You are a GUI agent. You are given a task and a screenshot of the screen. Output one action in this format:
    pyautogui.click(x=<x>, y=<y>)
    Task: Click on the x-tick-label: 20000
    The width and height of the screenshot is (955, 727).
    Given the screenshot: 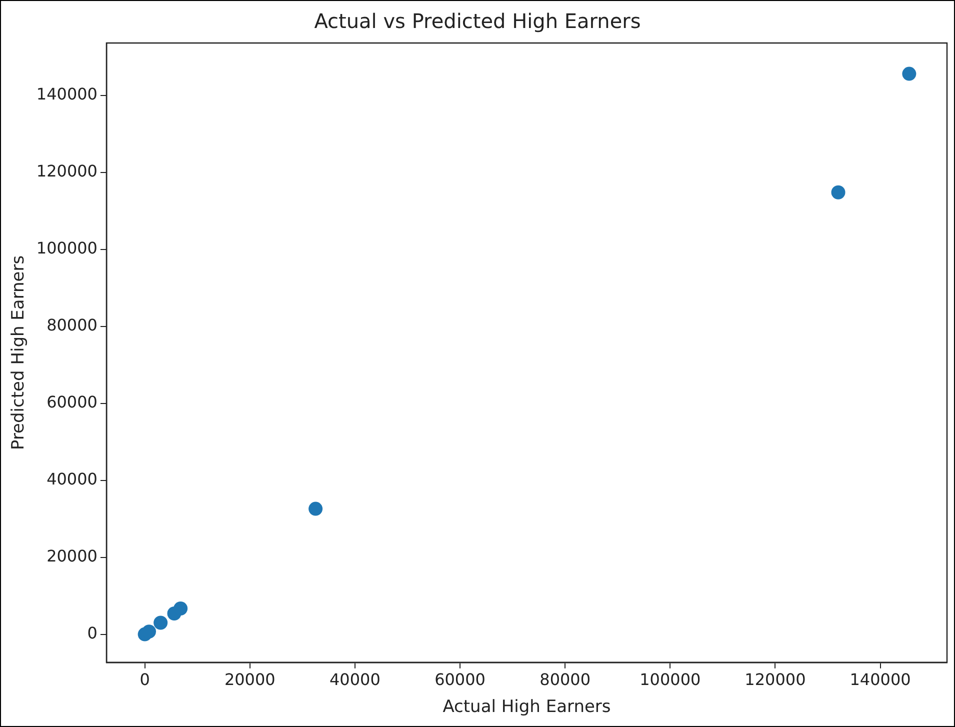 What is the action you would take?
    pyautogui.click(x=250, y=680)
    